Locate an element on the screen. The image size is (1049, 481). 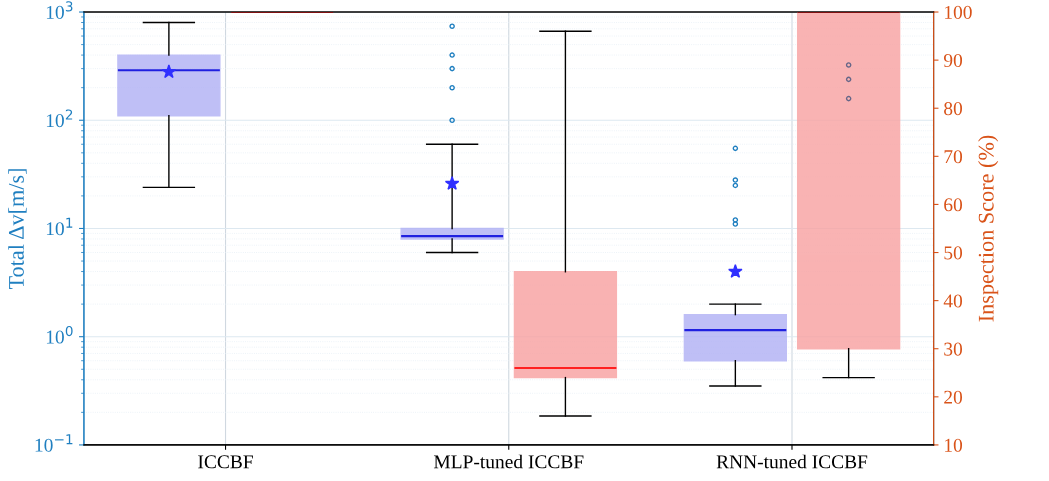
y2-tick-label: 80 is located at coordinates (953, 109).